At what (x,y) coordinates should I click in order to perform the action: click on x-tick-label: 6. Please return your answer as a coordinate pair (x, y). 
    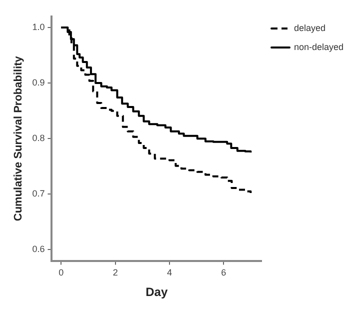
    Looking at the image, I should click on (223, 273).